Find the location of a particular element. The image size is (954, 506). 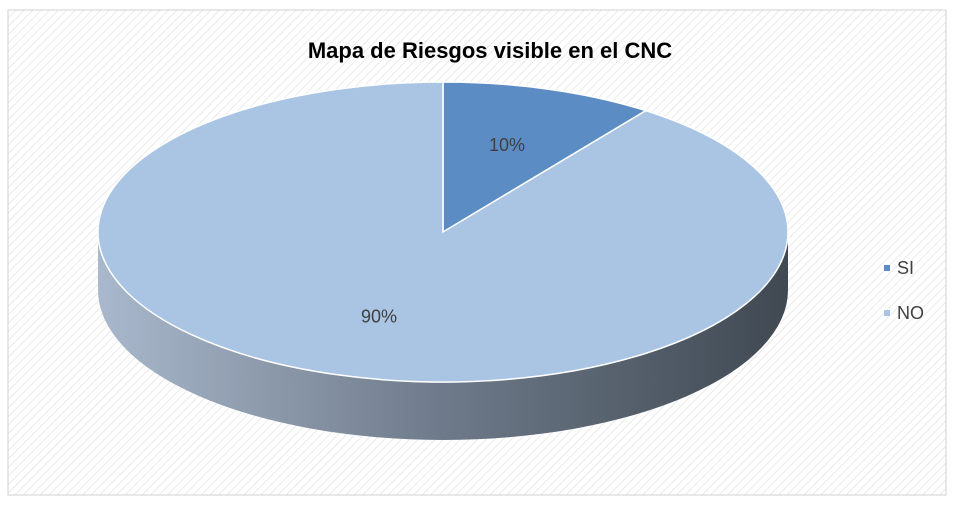

data-label: 10% is located at coordinates (507, 145).